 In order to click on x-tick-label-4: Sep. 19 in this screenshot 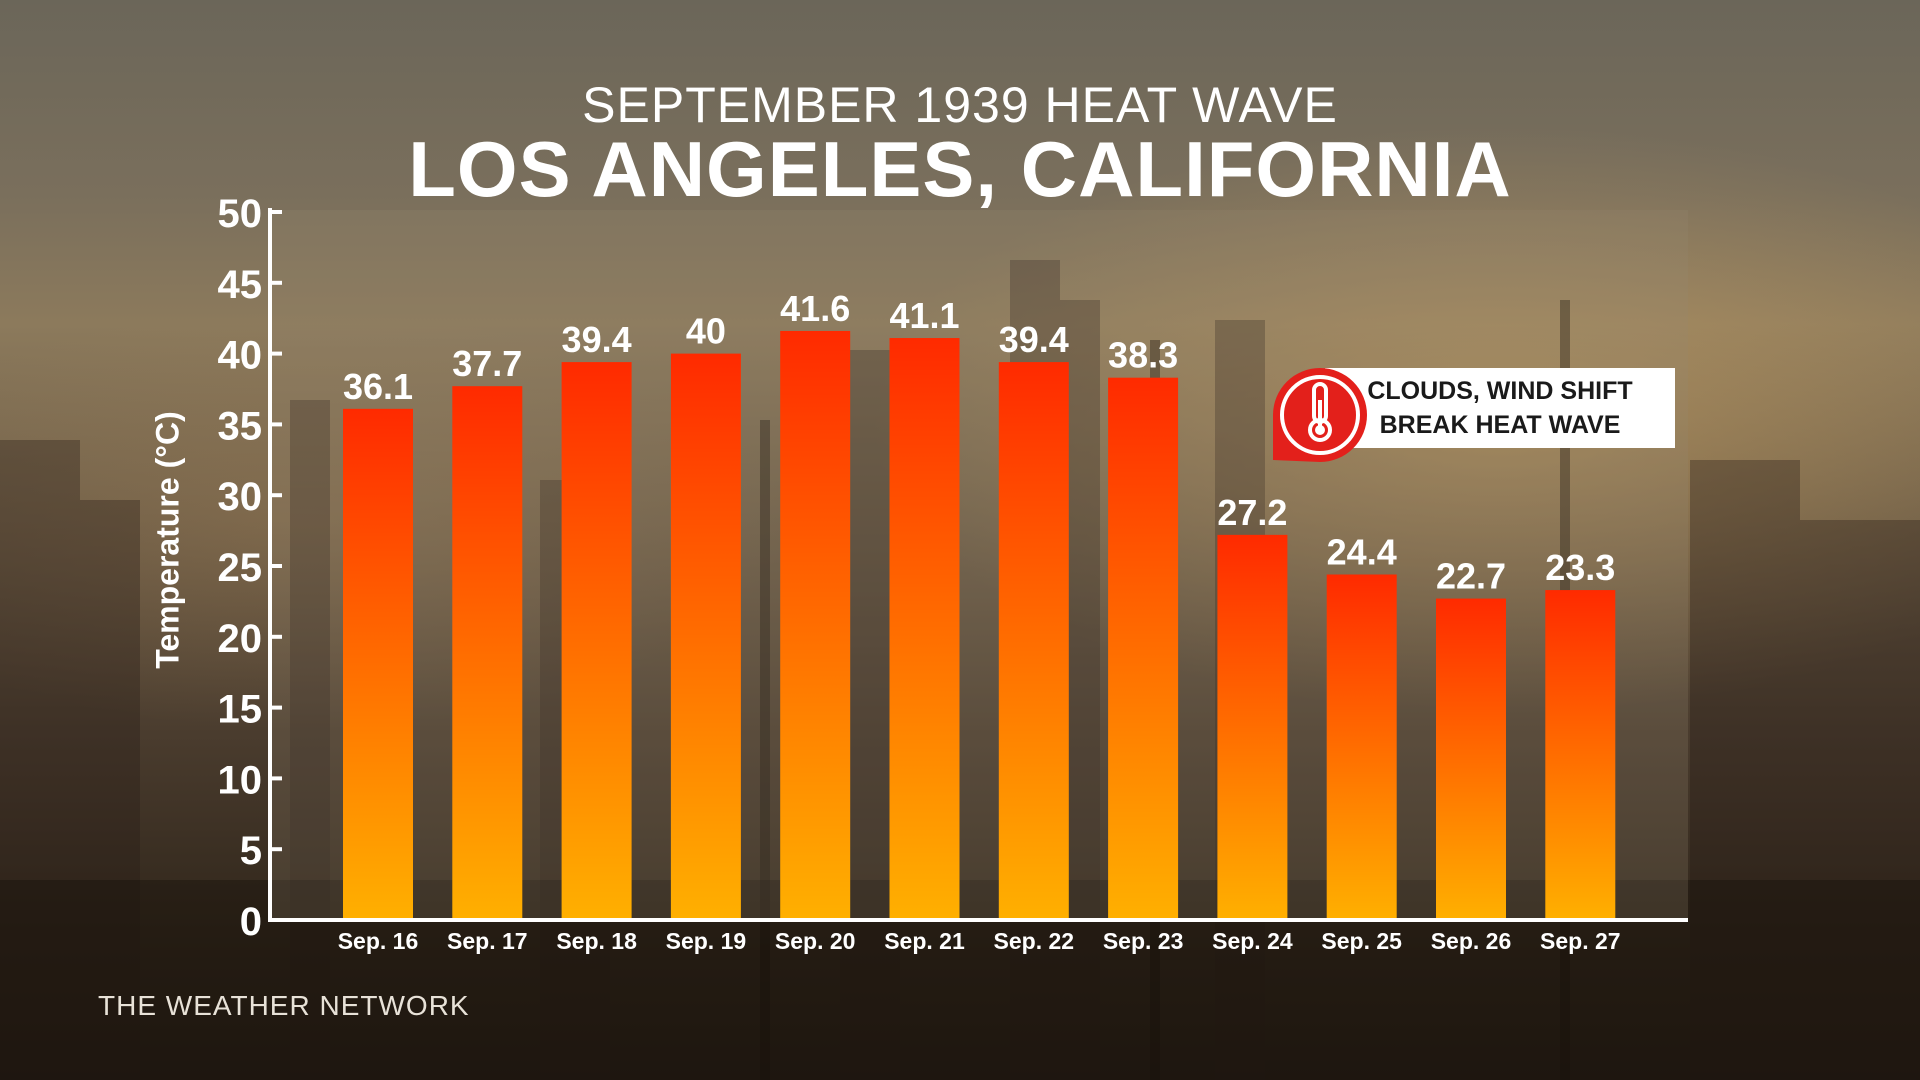, I will do `click(706, 941)`.